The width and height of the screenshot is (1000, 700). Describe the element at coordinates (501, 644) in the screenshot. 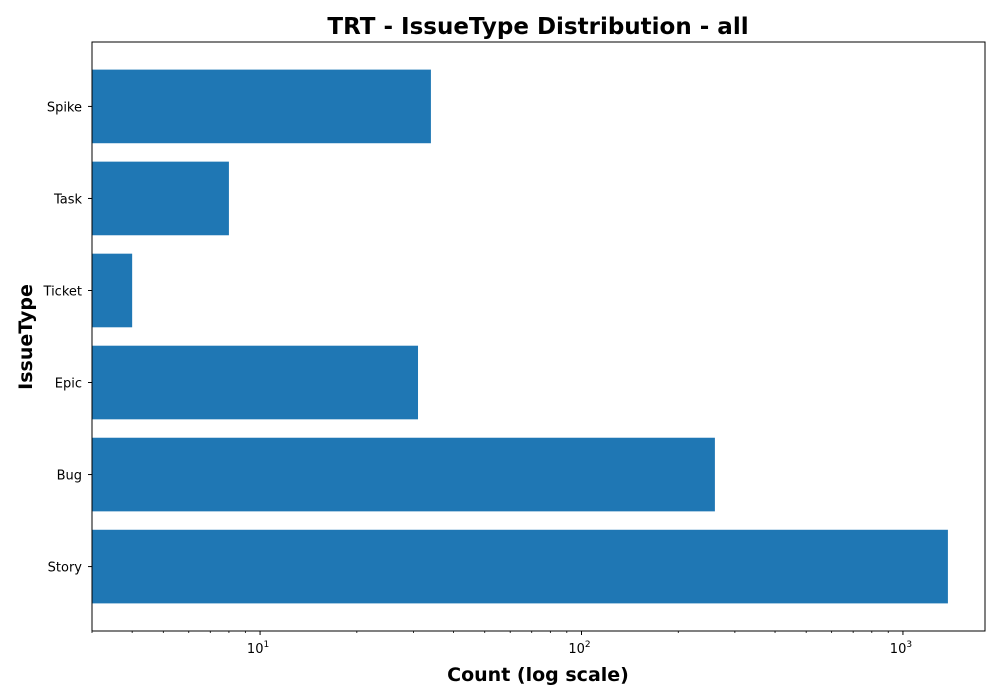

I see `x-axis-ticks: 10¹ 10² 10³` at that location.